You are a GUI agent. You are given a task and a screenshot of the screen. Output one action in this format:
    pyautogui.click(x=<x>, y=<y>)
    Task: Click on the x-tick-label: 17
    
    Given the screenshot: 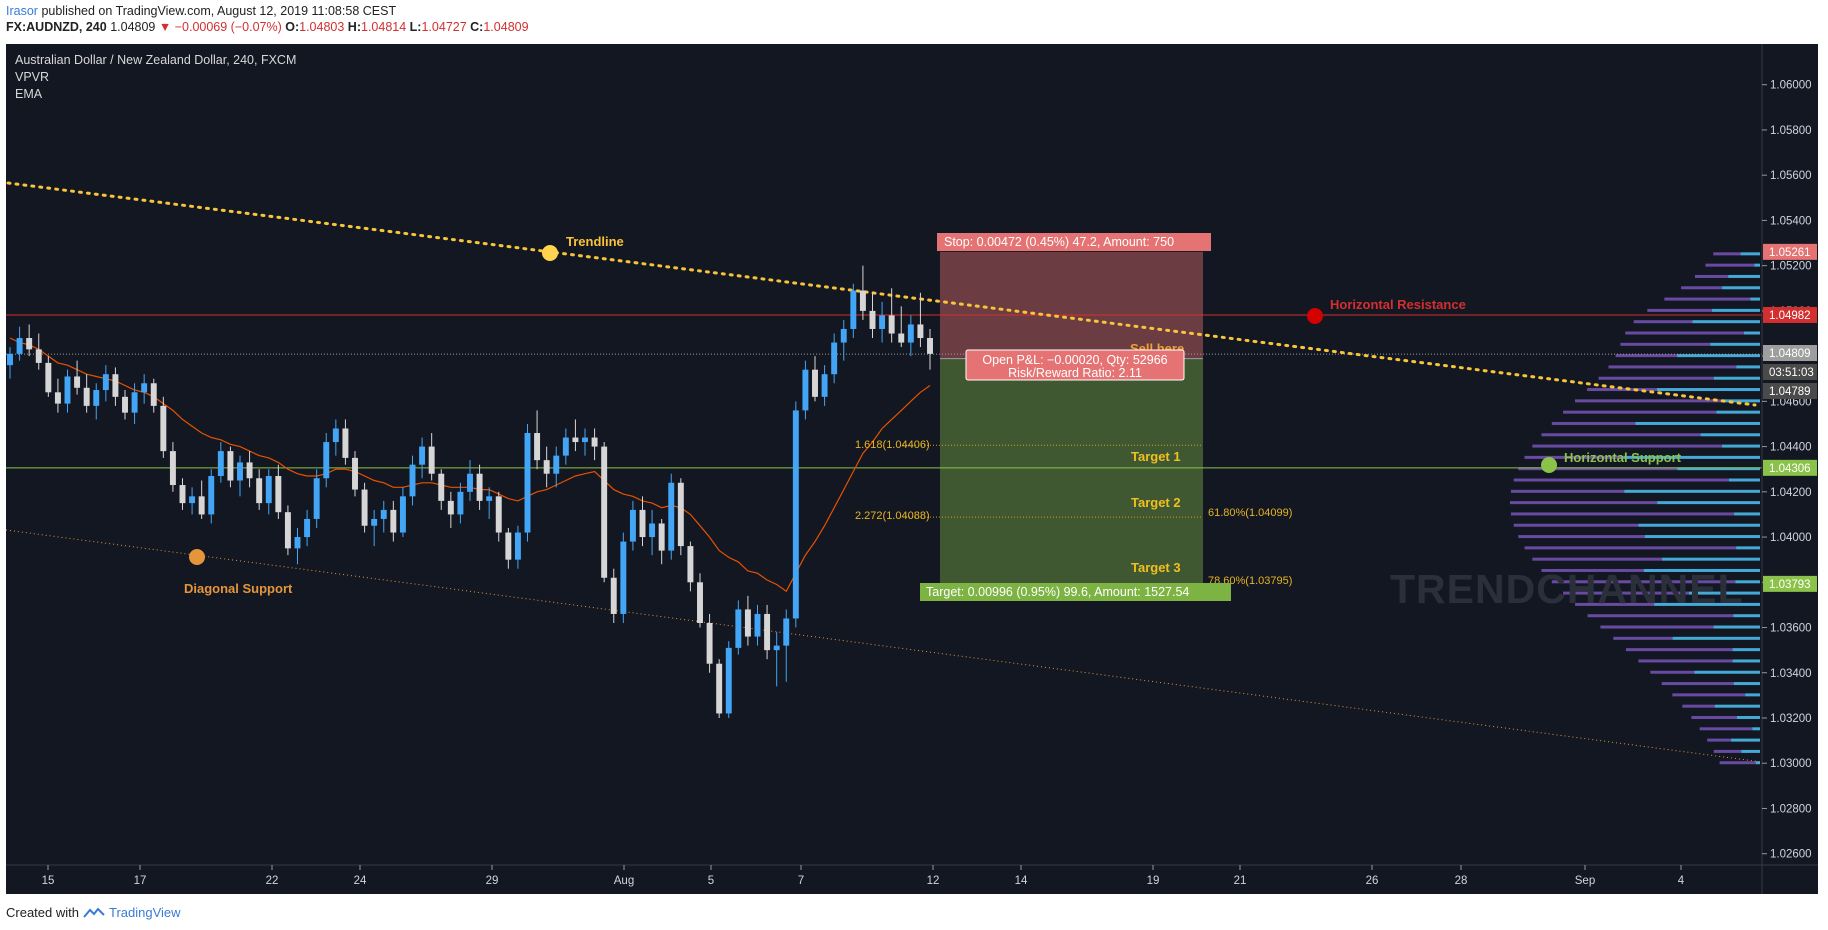 What is the action you would take?
    pyautogui.click(x=140, y=881)
    